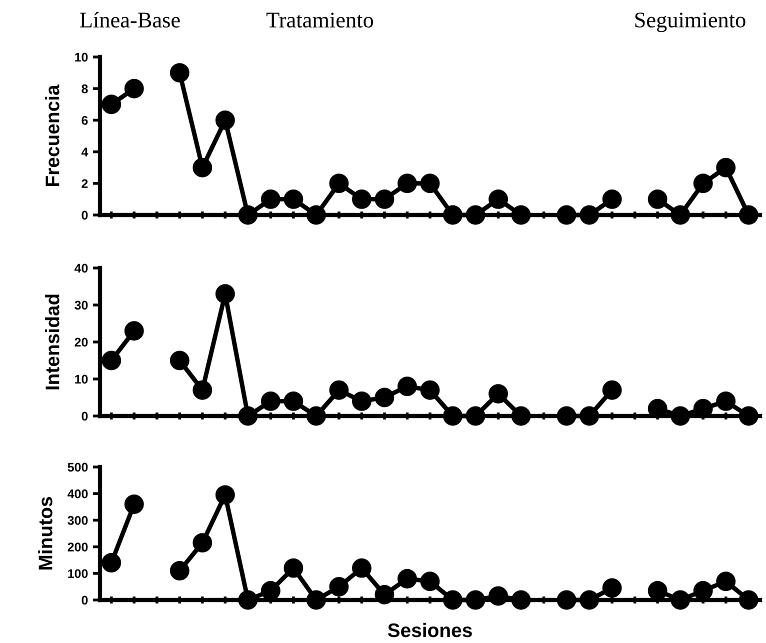 Image resolution: width=766 pixels, height=643 pixels. What do you see at coordinates (85, 89) in the screenshot?
I see `y-tick-label: 8` at bounding box center [85, 89].